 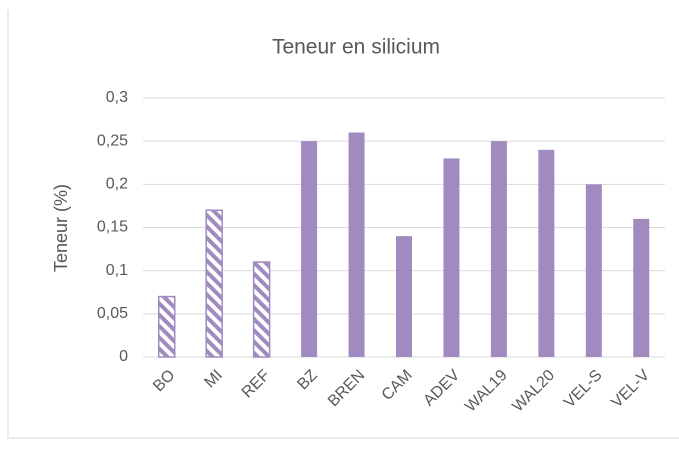 I want to click on y-tick-label: 0,1, so click(x=117, y=270).